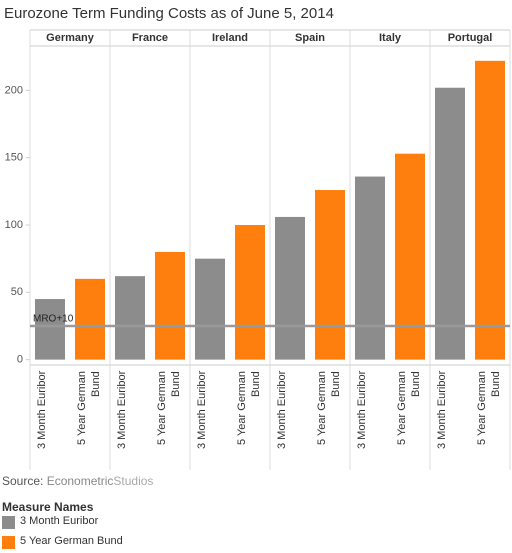  Describe the element at coordinates (59, 521) in the screenshot. I see `legend-label: 3 Month Euribor` at that location.